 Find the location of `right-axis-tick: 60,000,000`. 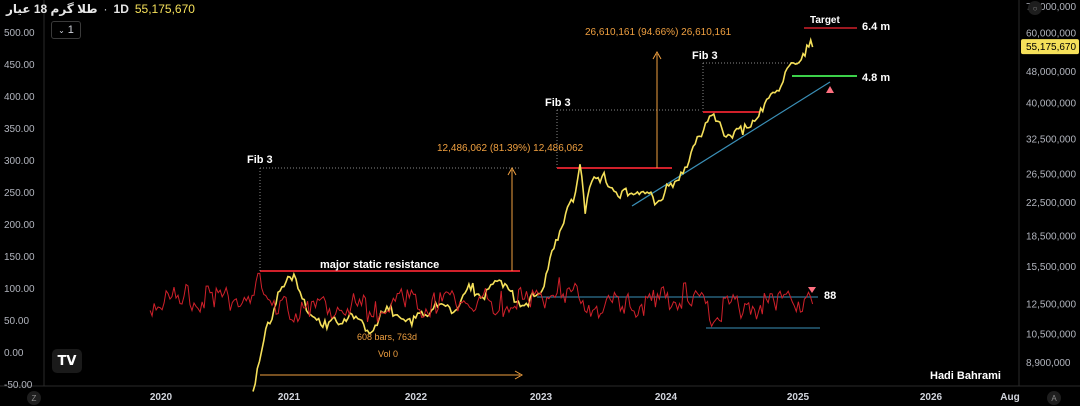

right-axis-tick: 60,000,000 is located at coordinates (1051, 34).